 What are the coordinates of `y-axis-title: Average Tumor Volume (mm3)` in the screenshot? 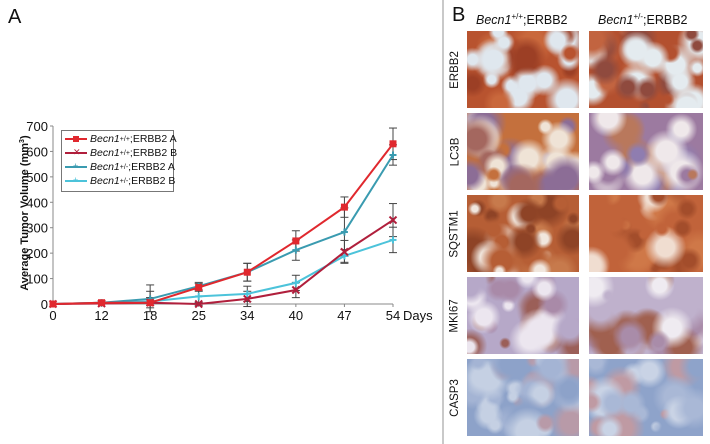 It's located at (25, 213).